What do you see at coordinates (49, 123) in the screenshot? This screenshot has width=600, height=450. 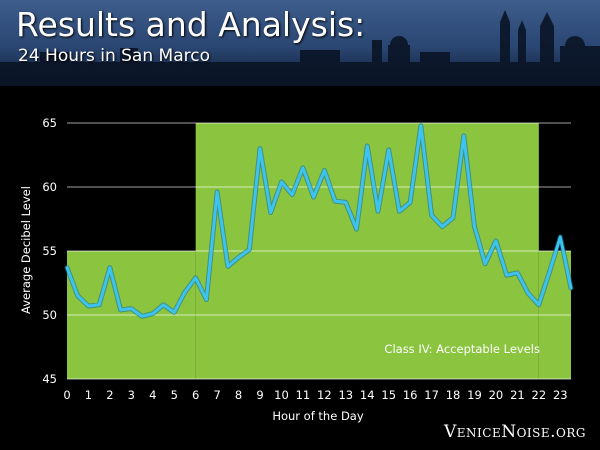 I see `y-tick-label: 65` at bounding box center [49, 123].